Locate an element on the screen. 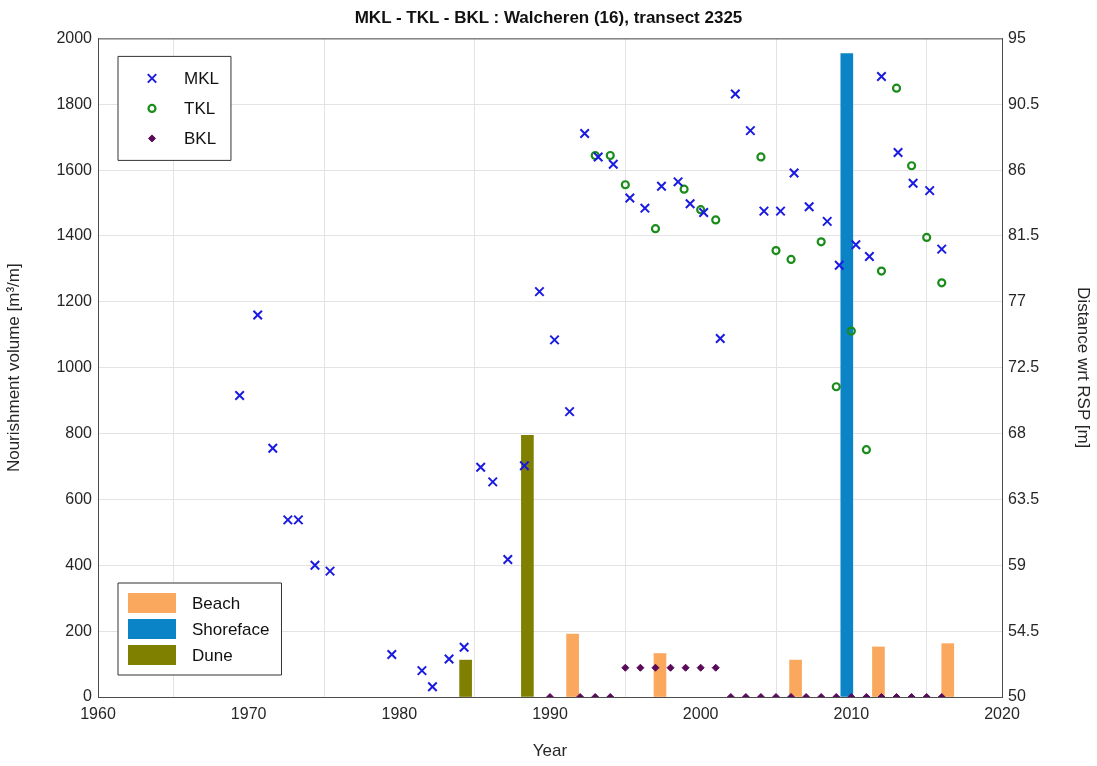 This screenshot has width=1097, height=766. y2-tick-label: 81.5 is located at coordinates (1024, 235).